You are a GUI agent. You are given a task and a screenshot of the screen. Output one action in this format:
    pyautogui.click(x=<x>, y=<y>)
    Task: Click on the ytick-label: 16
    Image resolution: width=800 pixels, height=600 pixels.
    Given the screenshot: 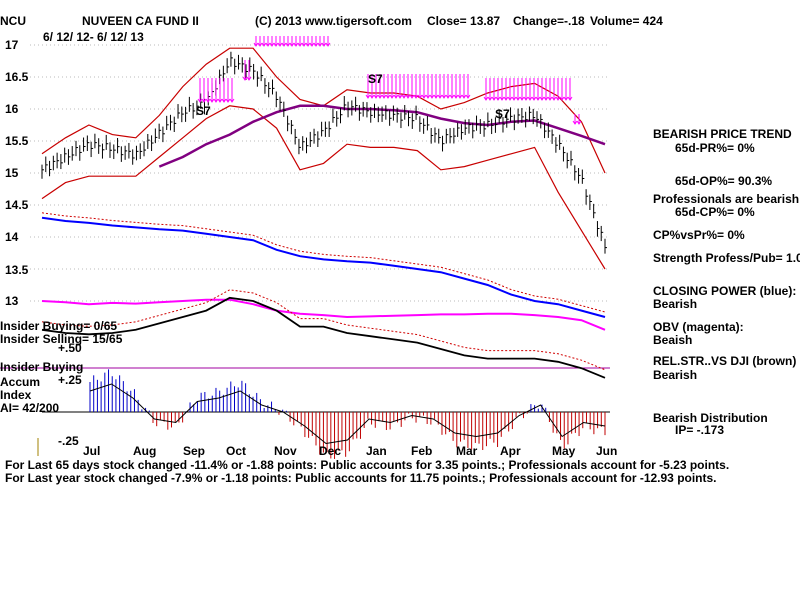 What is the action you would take?
    pyautogui.click(x=12, y=109)
    